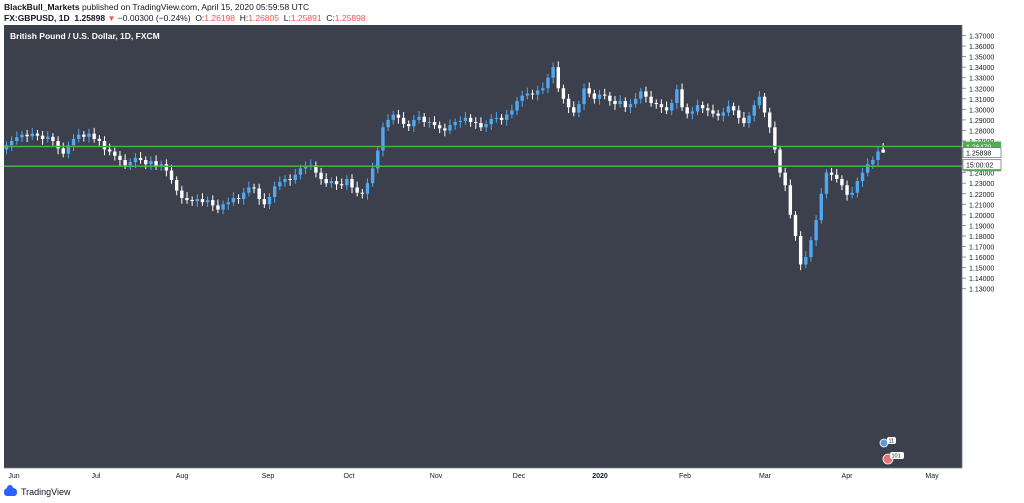  Describe the element at coordinates (981, 248) in the screenshot. I see `y-tick-label: 1.17000` at that location.